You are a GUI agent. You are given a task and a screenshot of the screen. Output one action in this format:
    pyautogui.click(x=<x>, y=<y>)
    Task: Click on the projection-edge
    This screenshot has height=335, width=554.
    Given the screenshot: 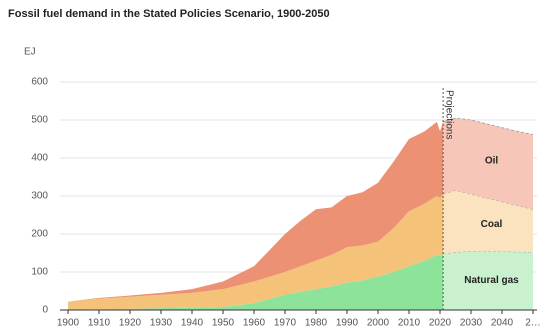 What is the action you would take?
    pyautogui.click(x=488, y=126)
    